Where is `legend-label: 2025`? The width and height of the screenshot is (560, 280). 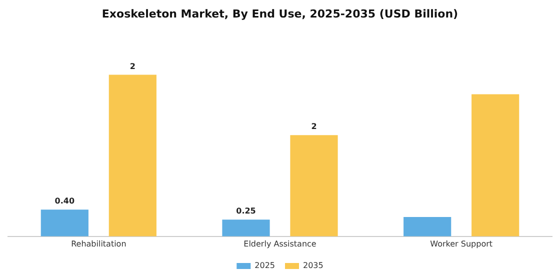 legend-label: 2025 is located at coordinates (264, 265).